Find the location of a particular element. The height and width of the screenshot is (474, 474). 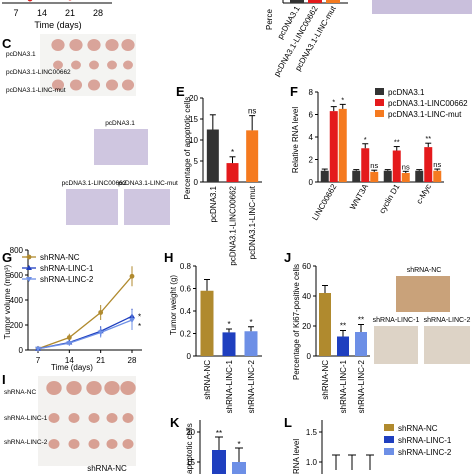

panel-g-legend-2: shRNA-LINC-1 is located at coordinates (67, 268).